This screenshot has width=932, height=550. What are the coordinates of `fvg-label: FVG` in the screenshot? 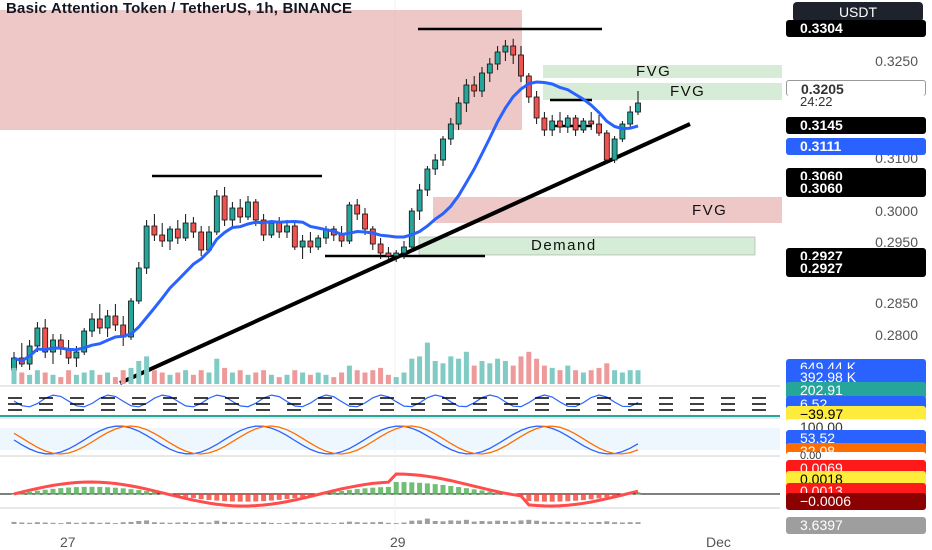 It's located at (654, 71).